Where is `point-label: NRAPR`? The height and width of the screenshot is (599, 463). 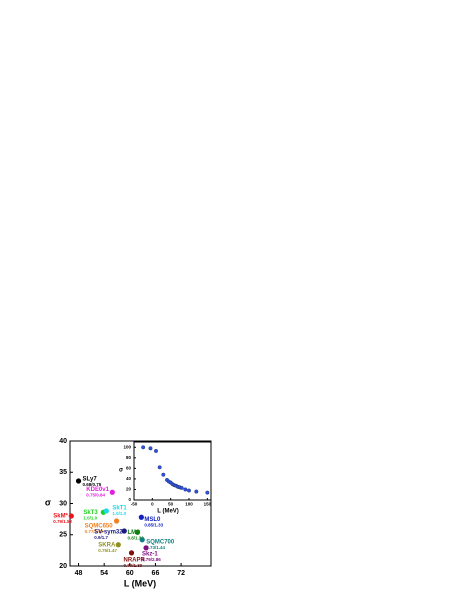 point-label: NRAPR is located at coordinates (135, 560).